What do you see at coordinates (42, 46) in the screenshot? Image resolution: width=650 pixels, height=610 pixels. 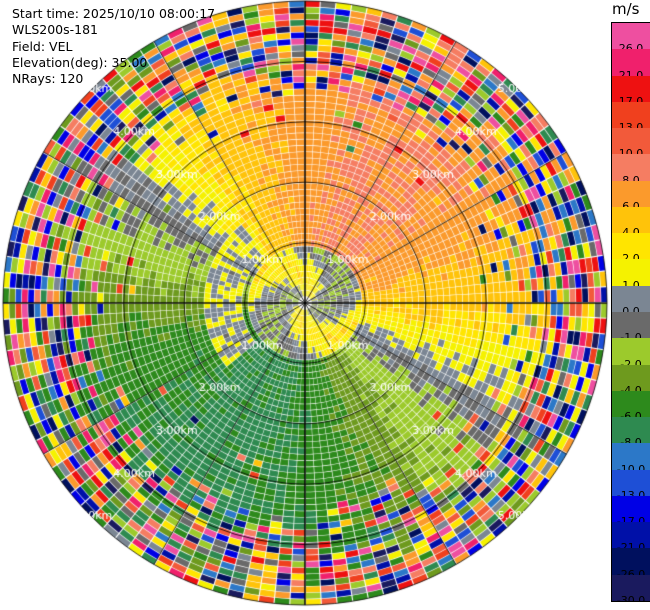 I see `field-label: Field: VEL` at bounding box center [42, 46].